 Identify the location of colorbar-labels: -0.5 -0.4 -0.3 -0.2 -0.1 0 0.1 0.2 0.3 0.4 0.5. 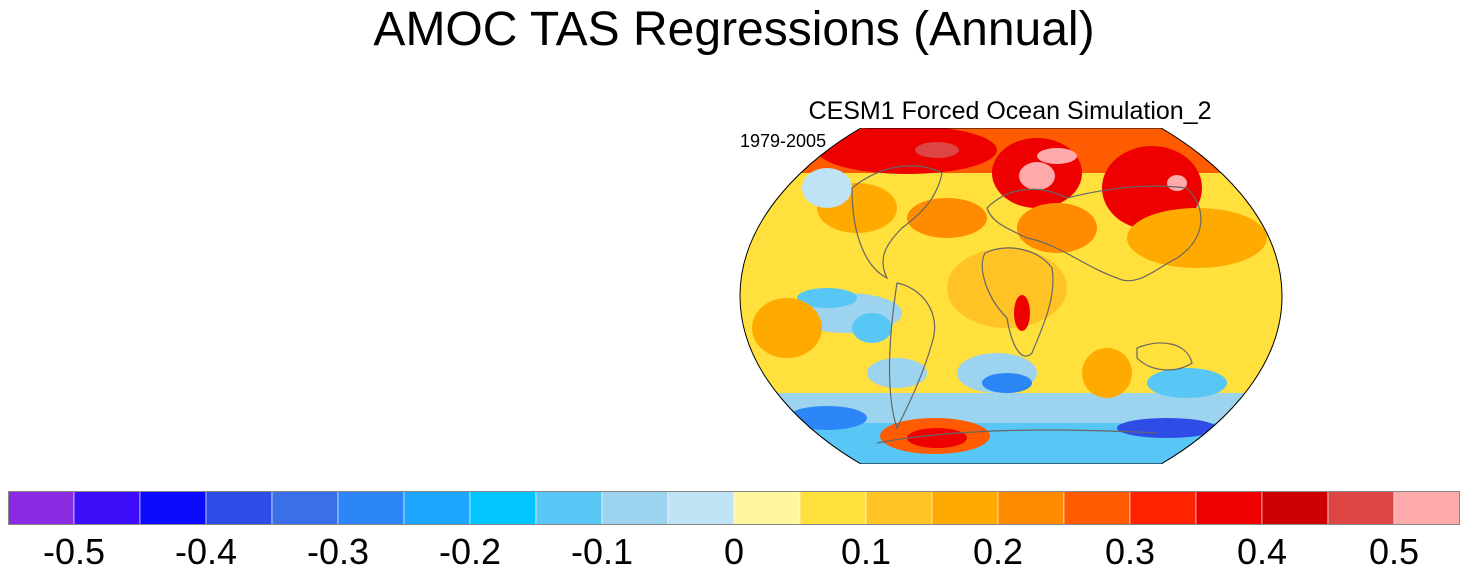
(734, 552).